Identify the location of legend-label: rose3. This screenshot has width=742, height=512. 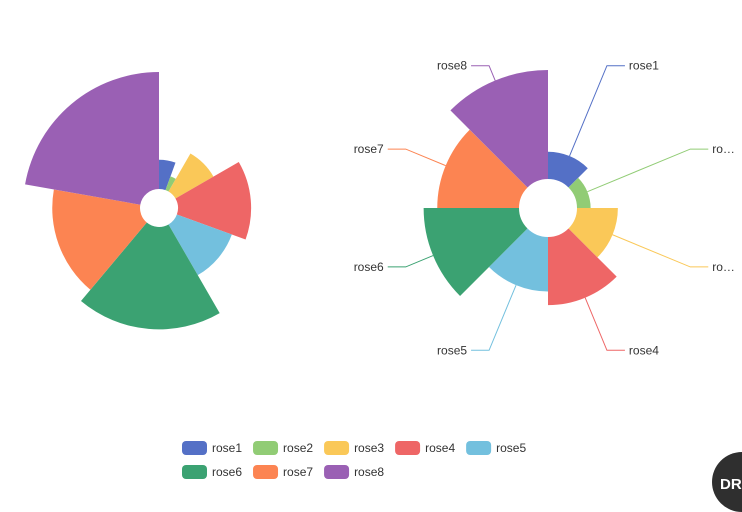
(369, 448).